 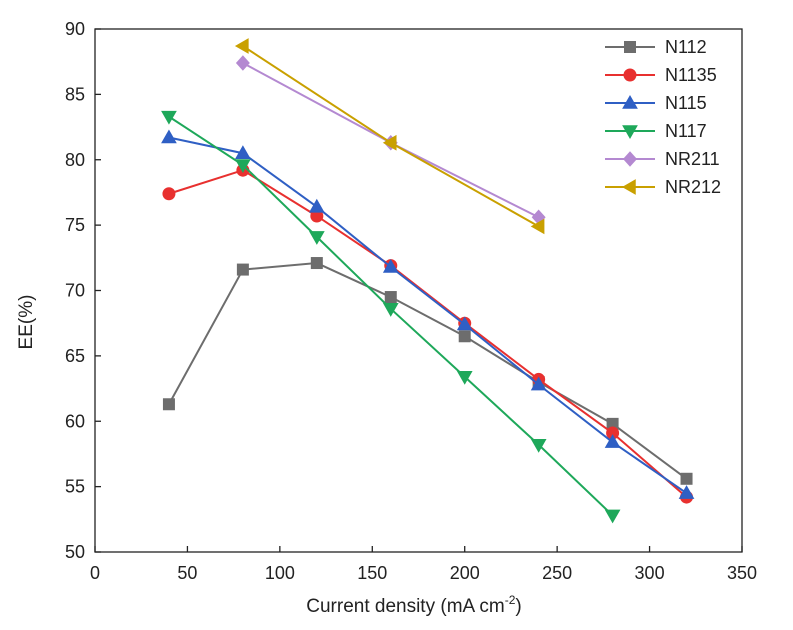 What do you see at coordinates (663, 117) in the screenshot?
I see `legend: N112 N1135 N115 N117 NR211 NR212` at bounding box center [663, 117].